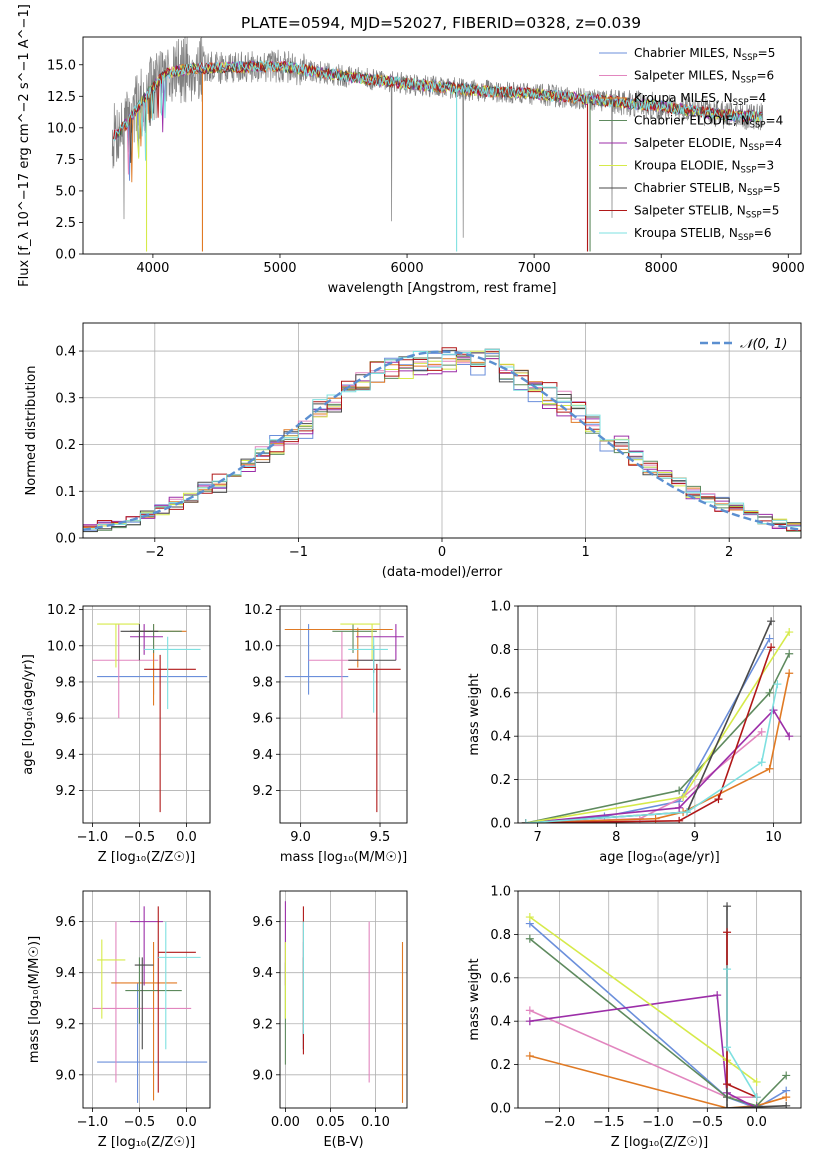 This screenshot has width=819, height=1170. Describe the element at coordinates (65, 191) in the screenshot. I see `y-tick-label: 5.0` at that location.